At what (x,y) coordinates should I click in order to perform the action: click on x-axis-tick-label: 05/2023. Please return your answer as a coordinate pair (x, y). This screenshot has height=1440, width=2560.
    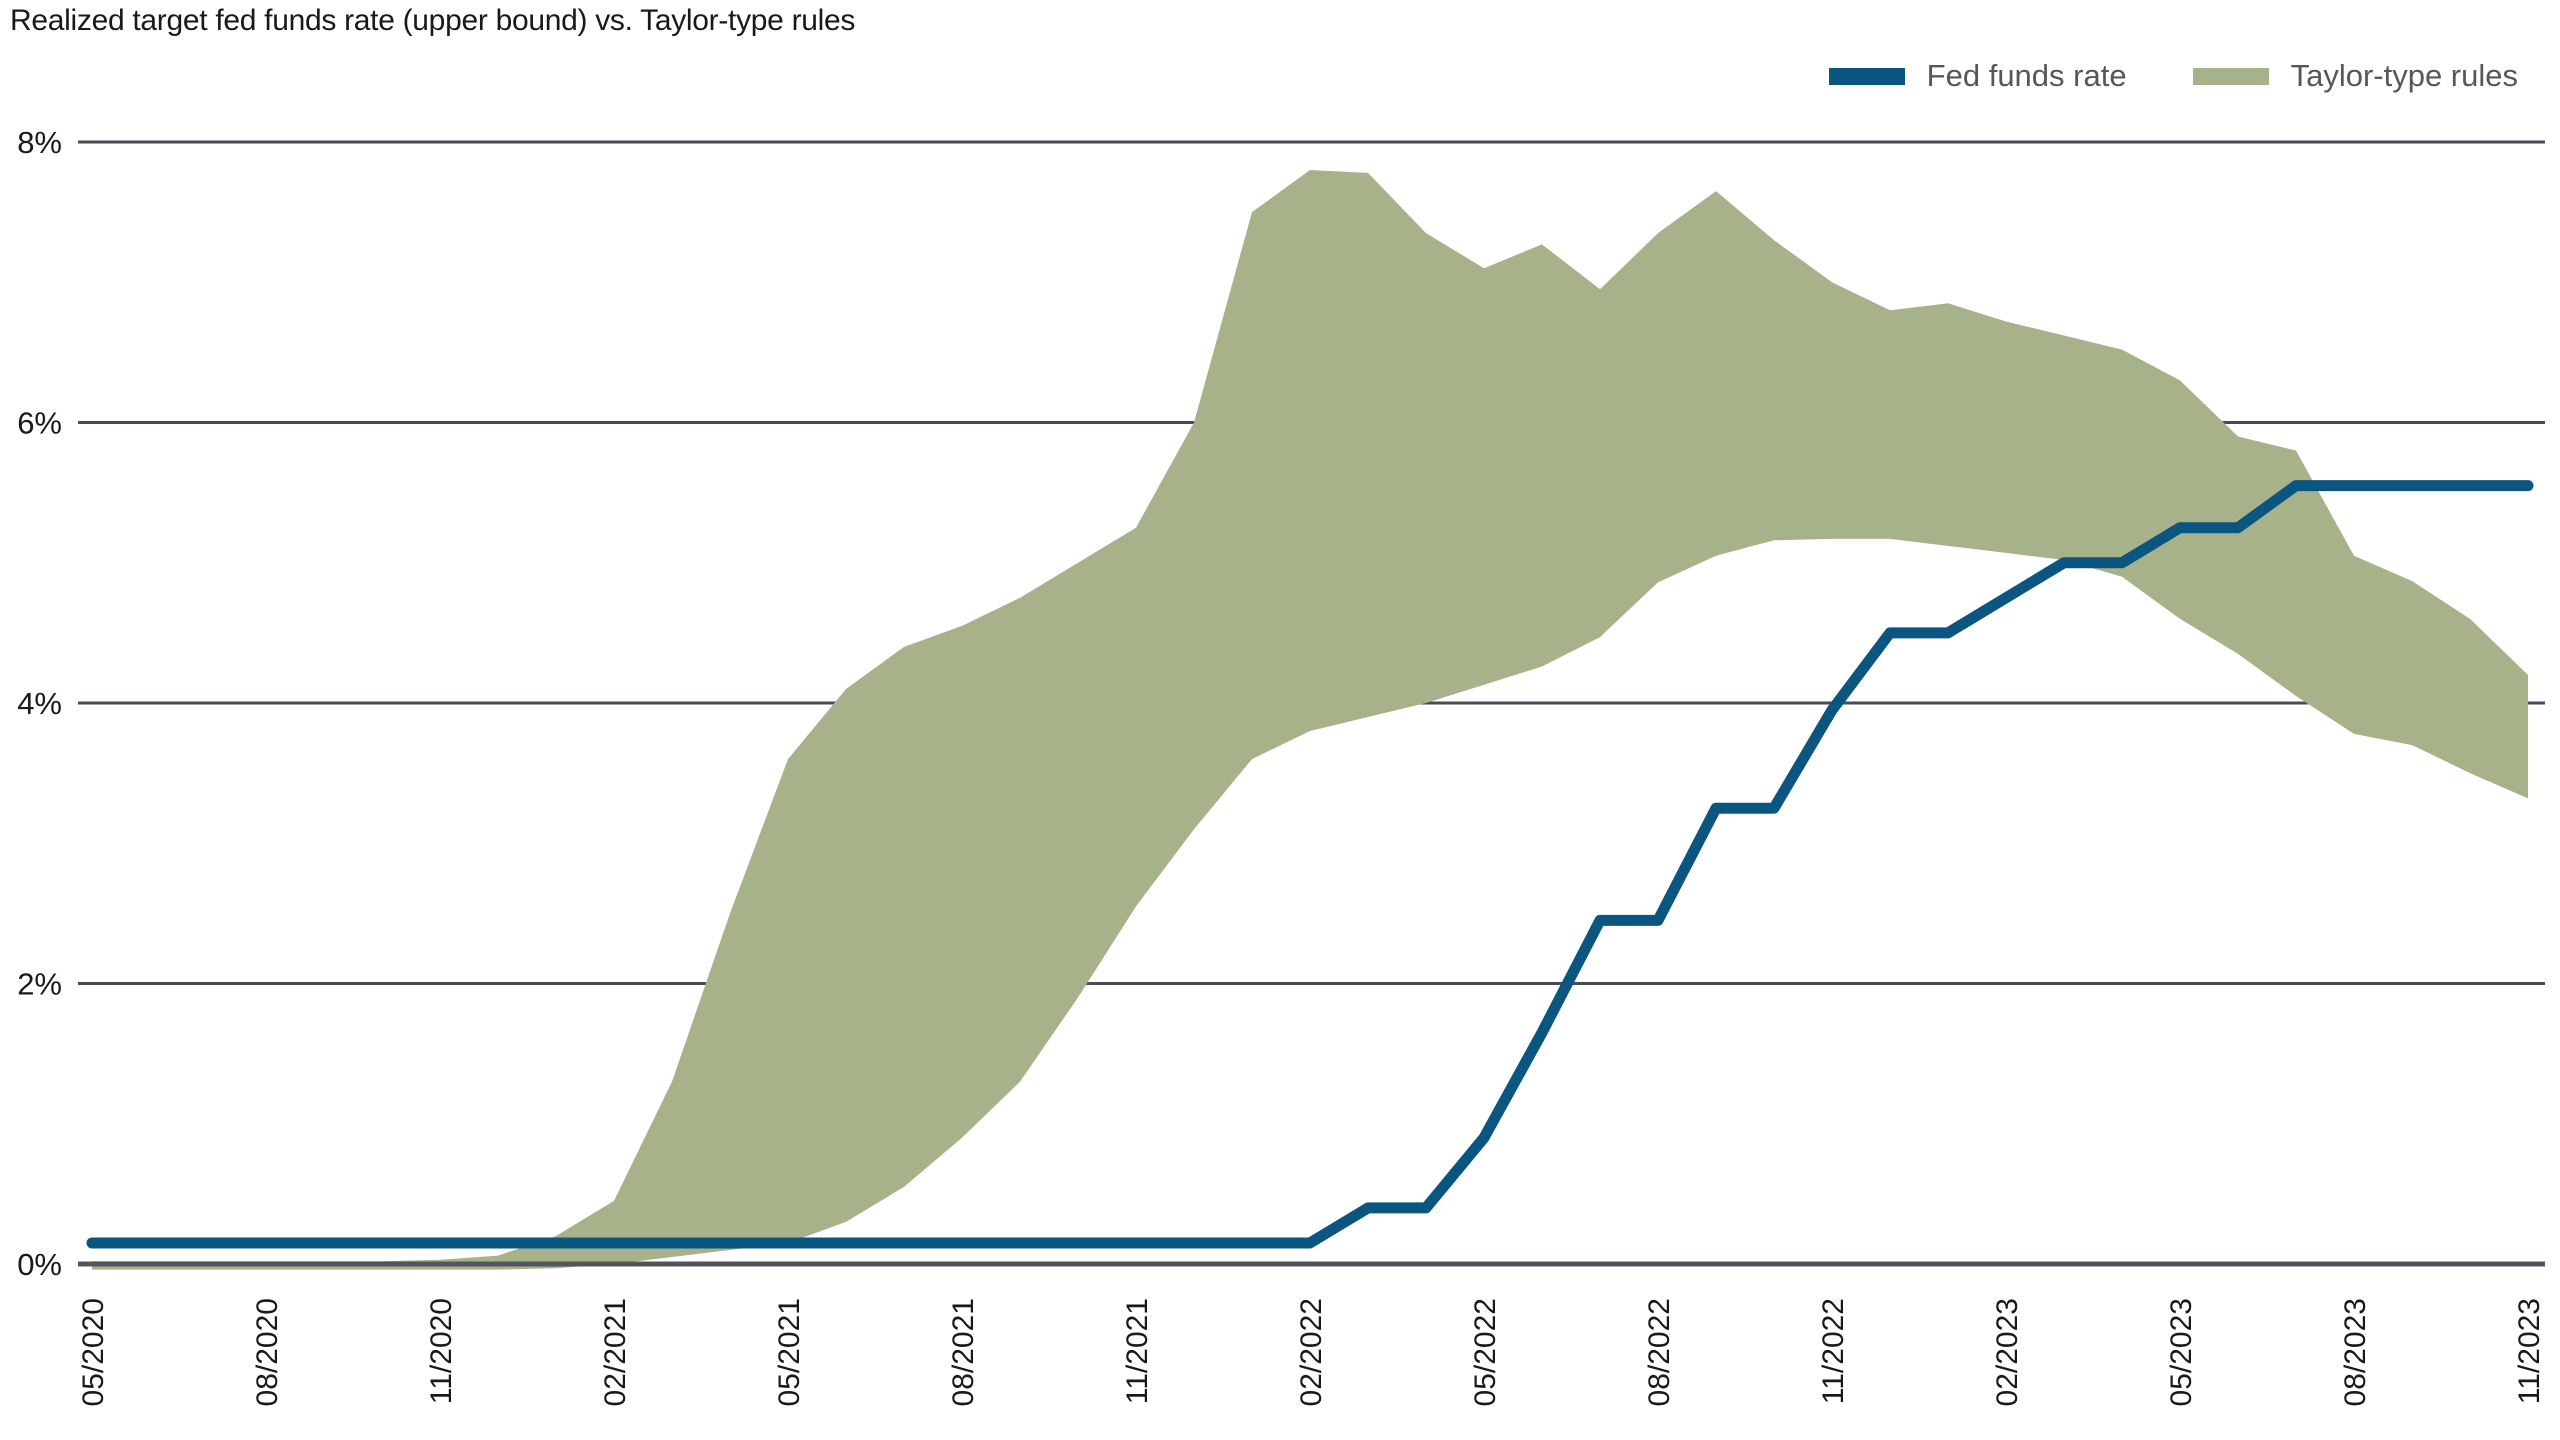
    Looking at the image, I should click on (2181, 1352).